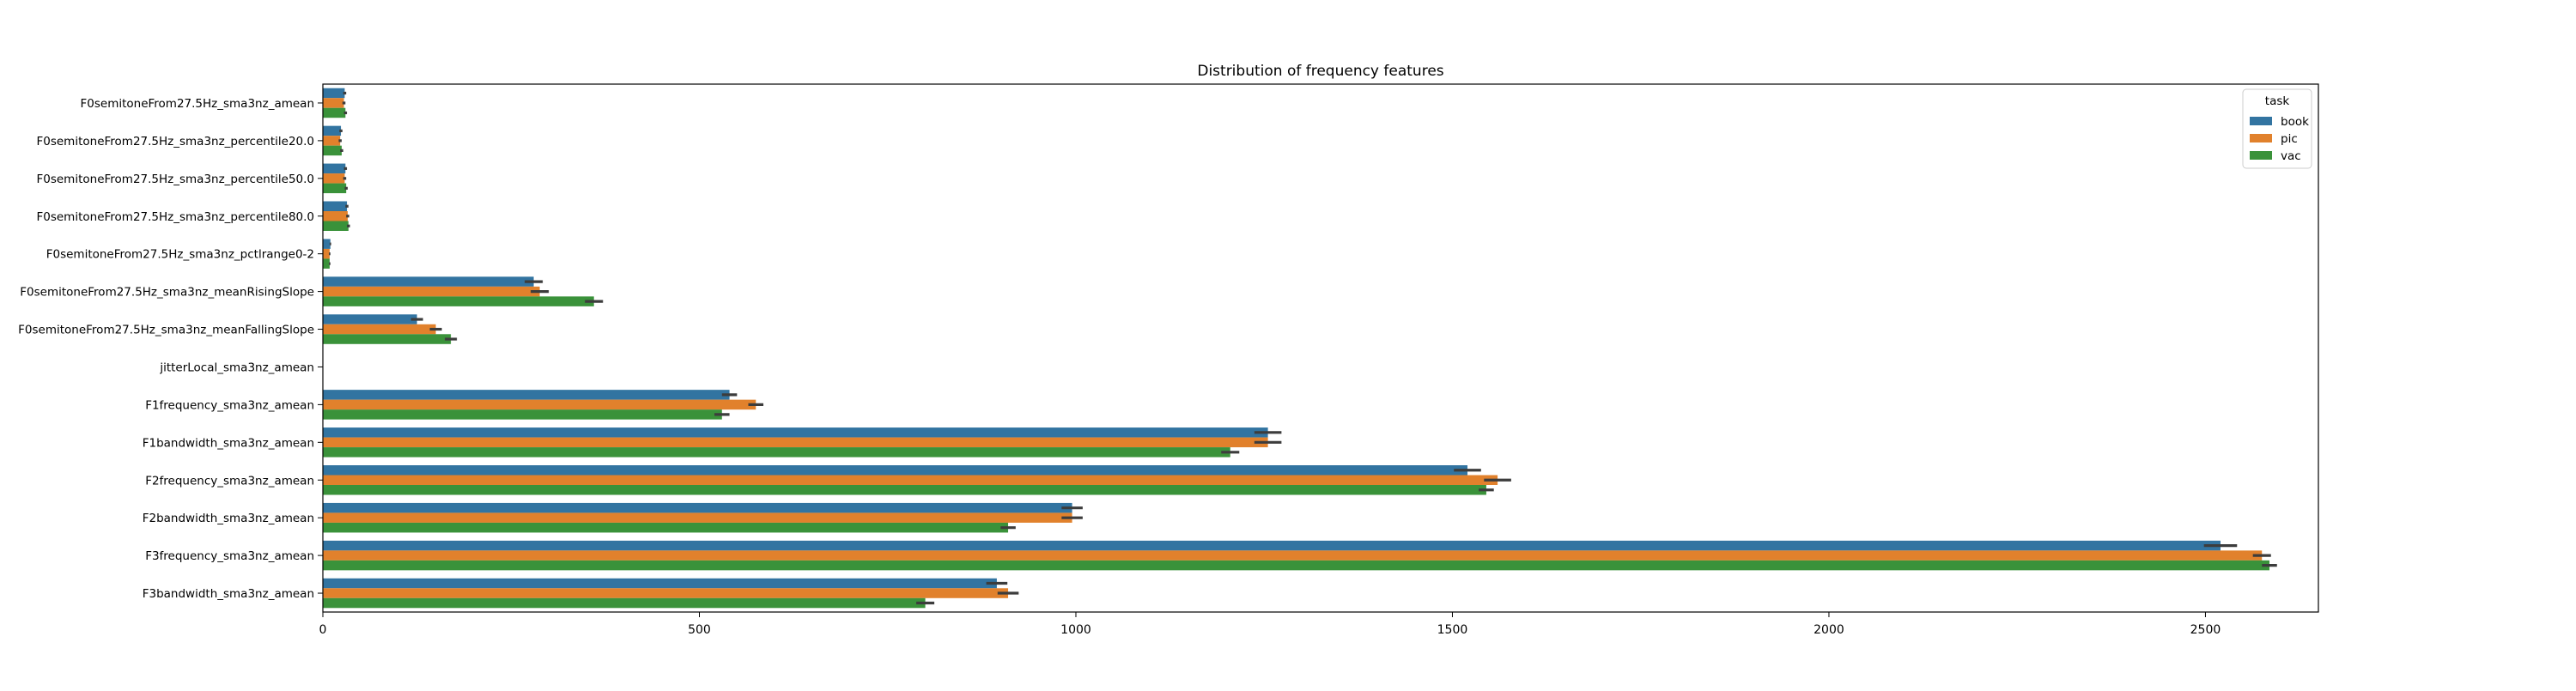  I want to click on y-tick-label: F2frequency_sma3nz_amean, so click(229, 481).